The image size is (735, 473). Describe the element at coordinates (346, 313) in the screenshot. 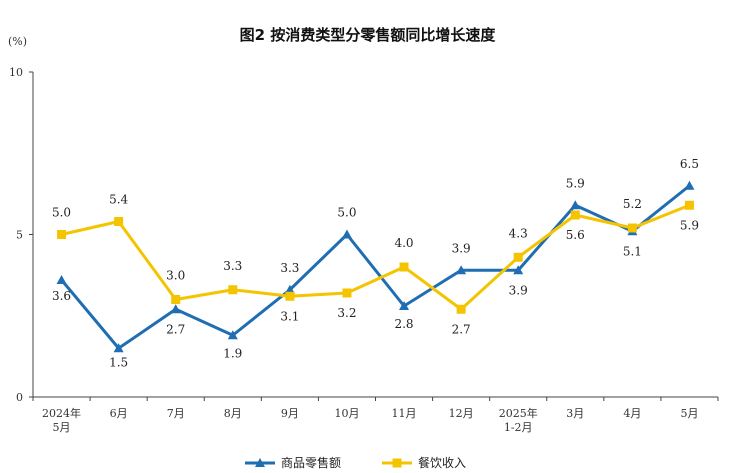

I see `data-label: 3.2` at that location.